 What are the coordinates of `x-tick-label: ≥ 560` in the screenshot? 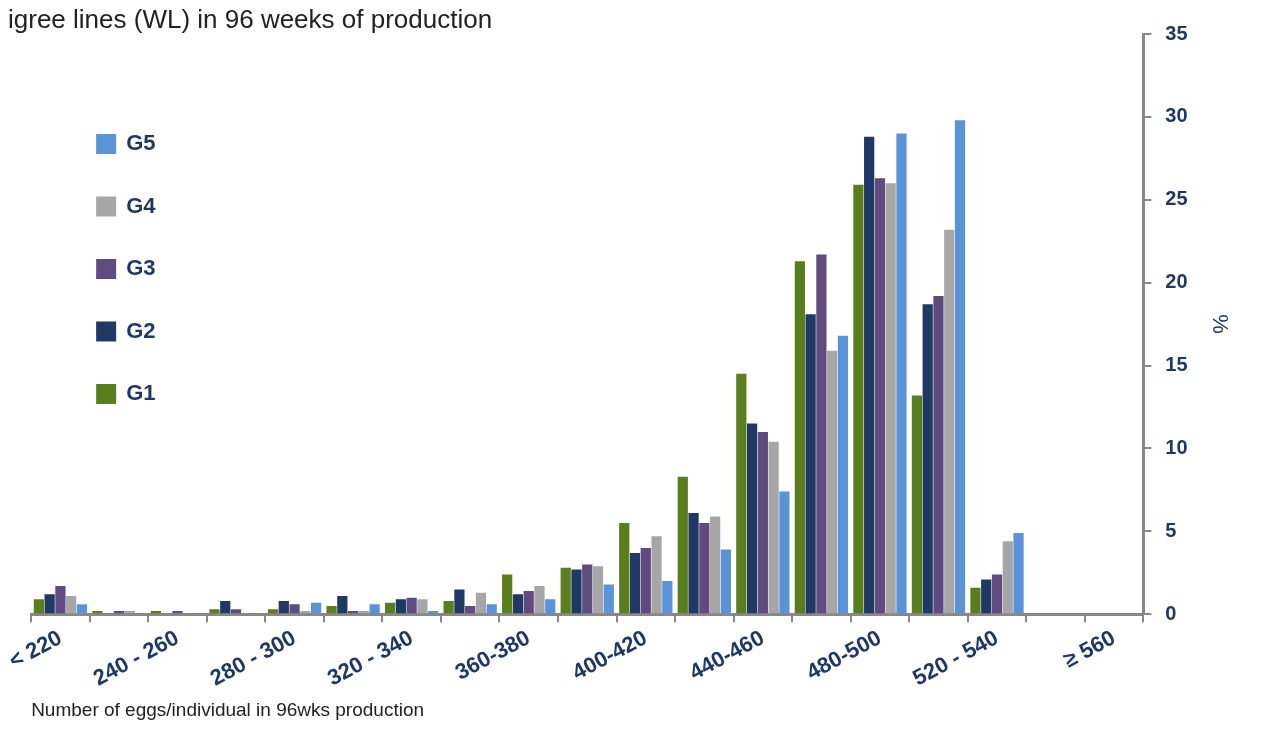 It's located at (1089, 648).